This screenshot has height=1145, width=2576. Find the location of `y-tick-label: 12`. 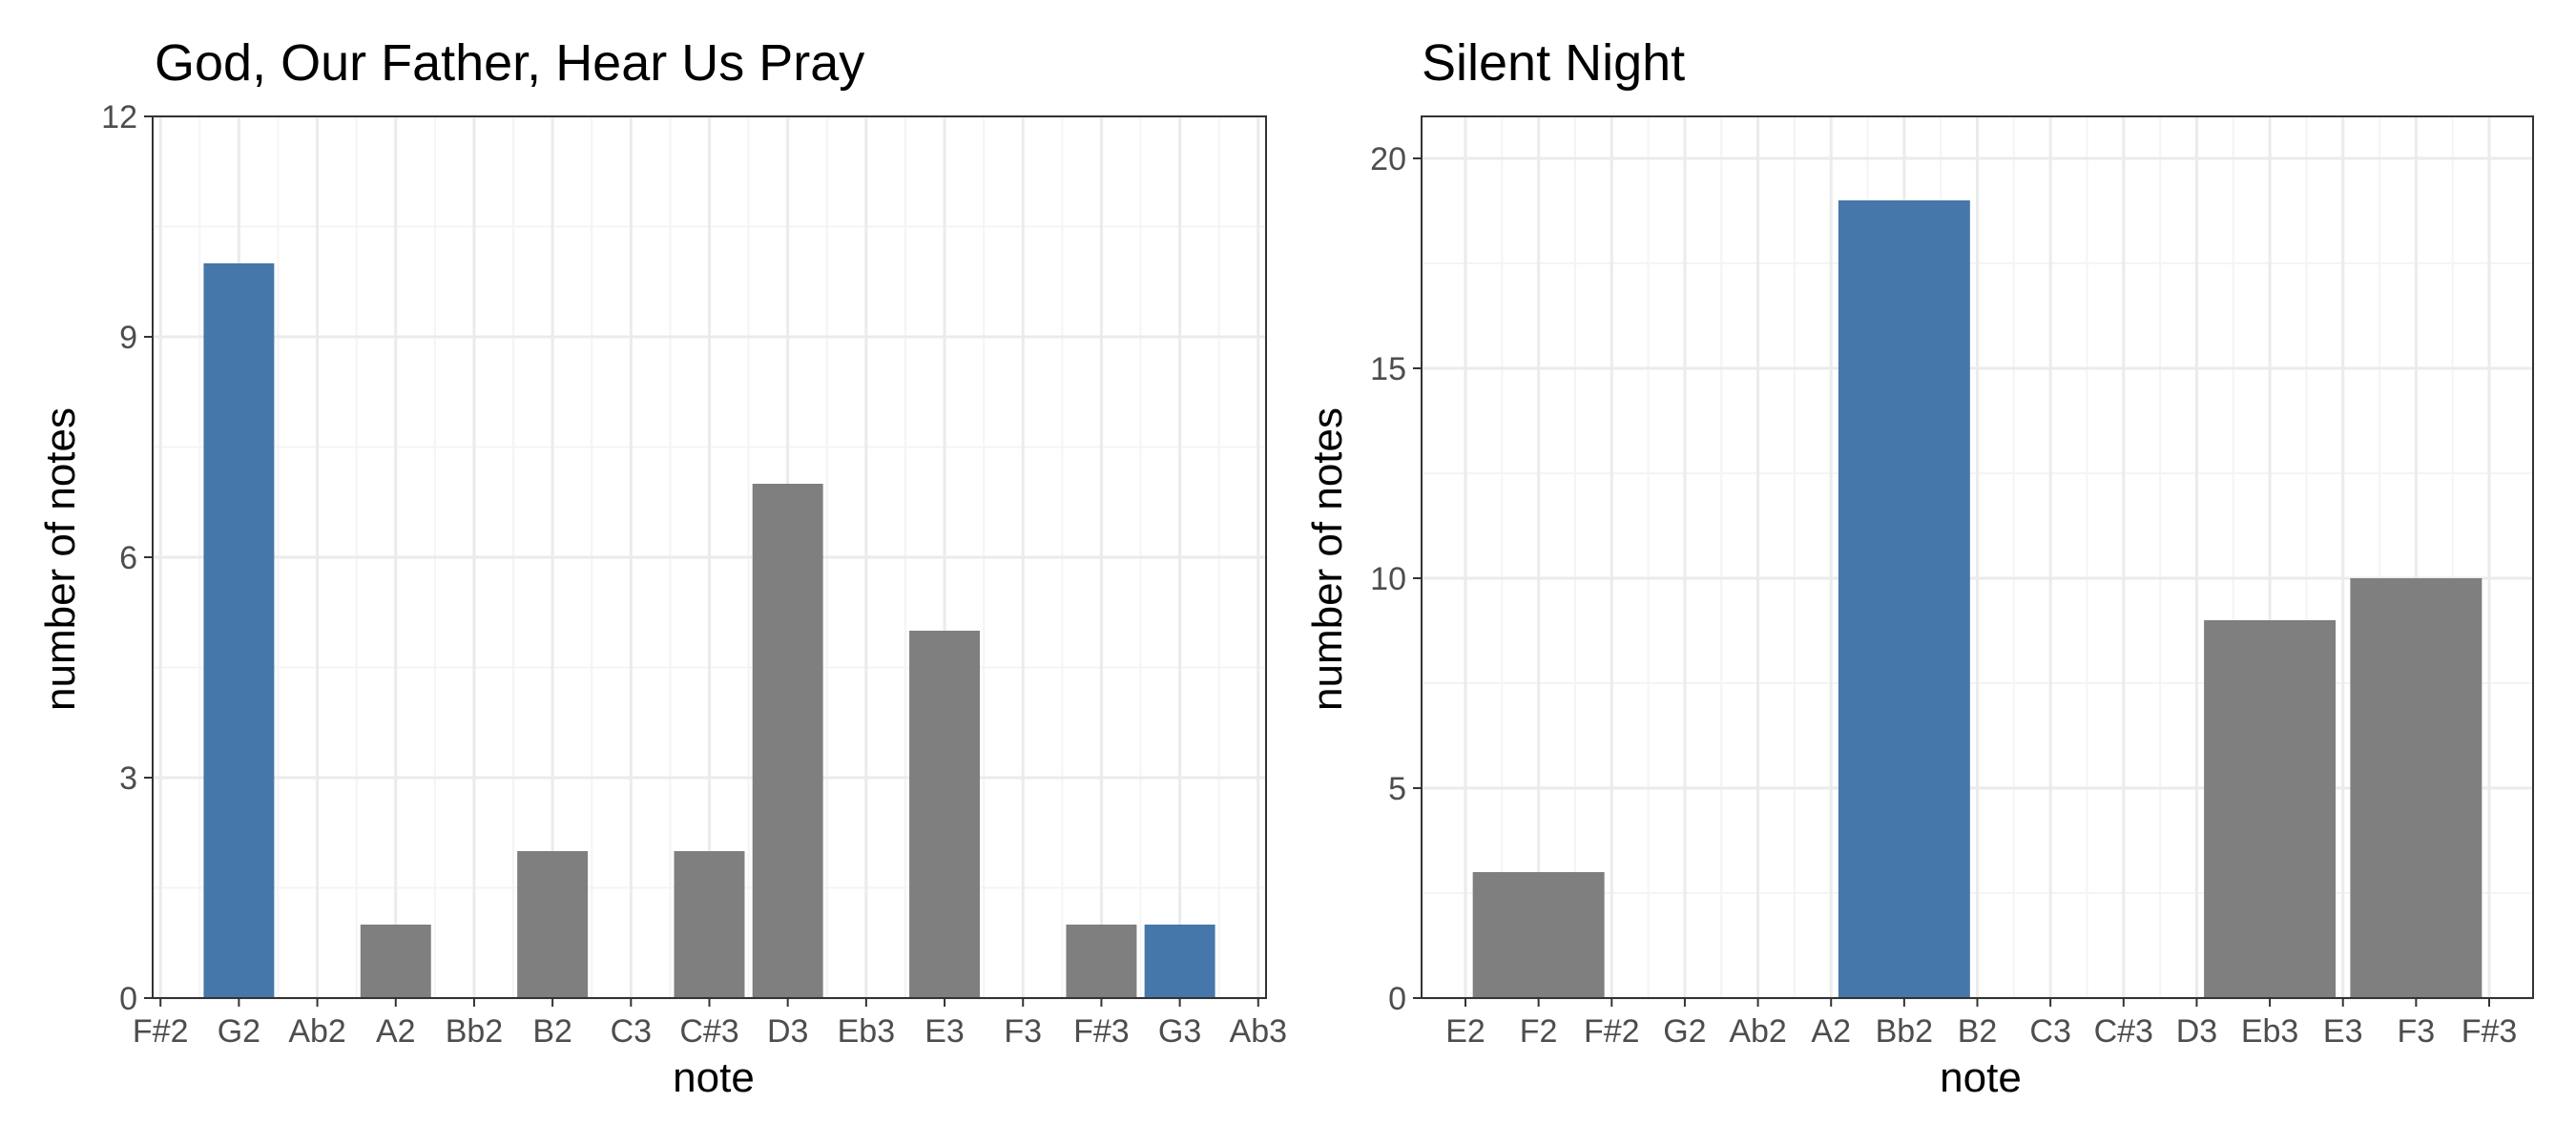

y-tick-label: 12 is located at coordinates (119, 117).